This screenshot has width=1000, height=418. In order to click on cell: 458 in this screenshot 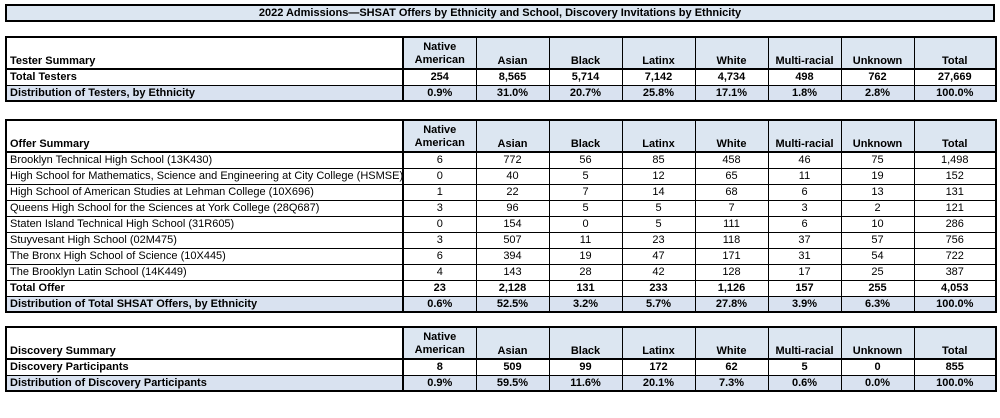, I will do `click(731, 160)`.